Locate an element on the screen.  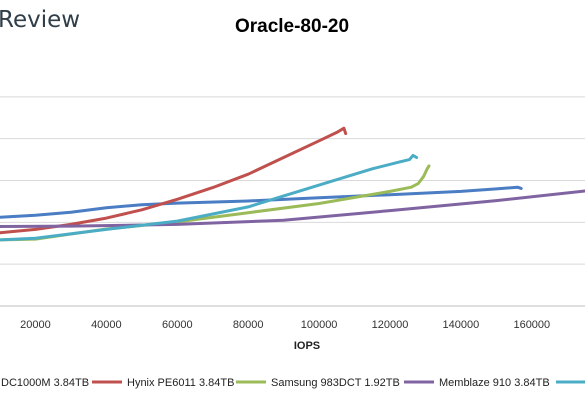
chart-title: Oracle-80-20 is located at coordinates (292, 26).